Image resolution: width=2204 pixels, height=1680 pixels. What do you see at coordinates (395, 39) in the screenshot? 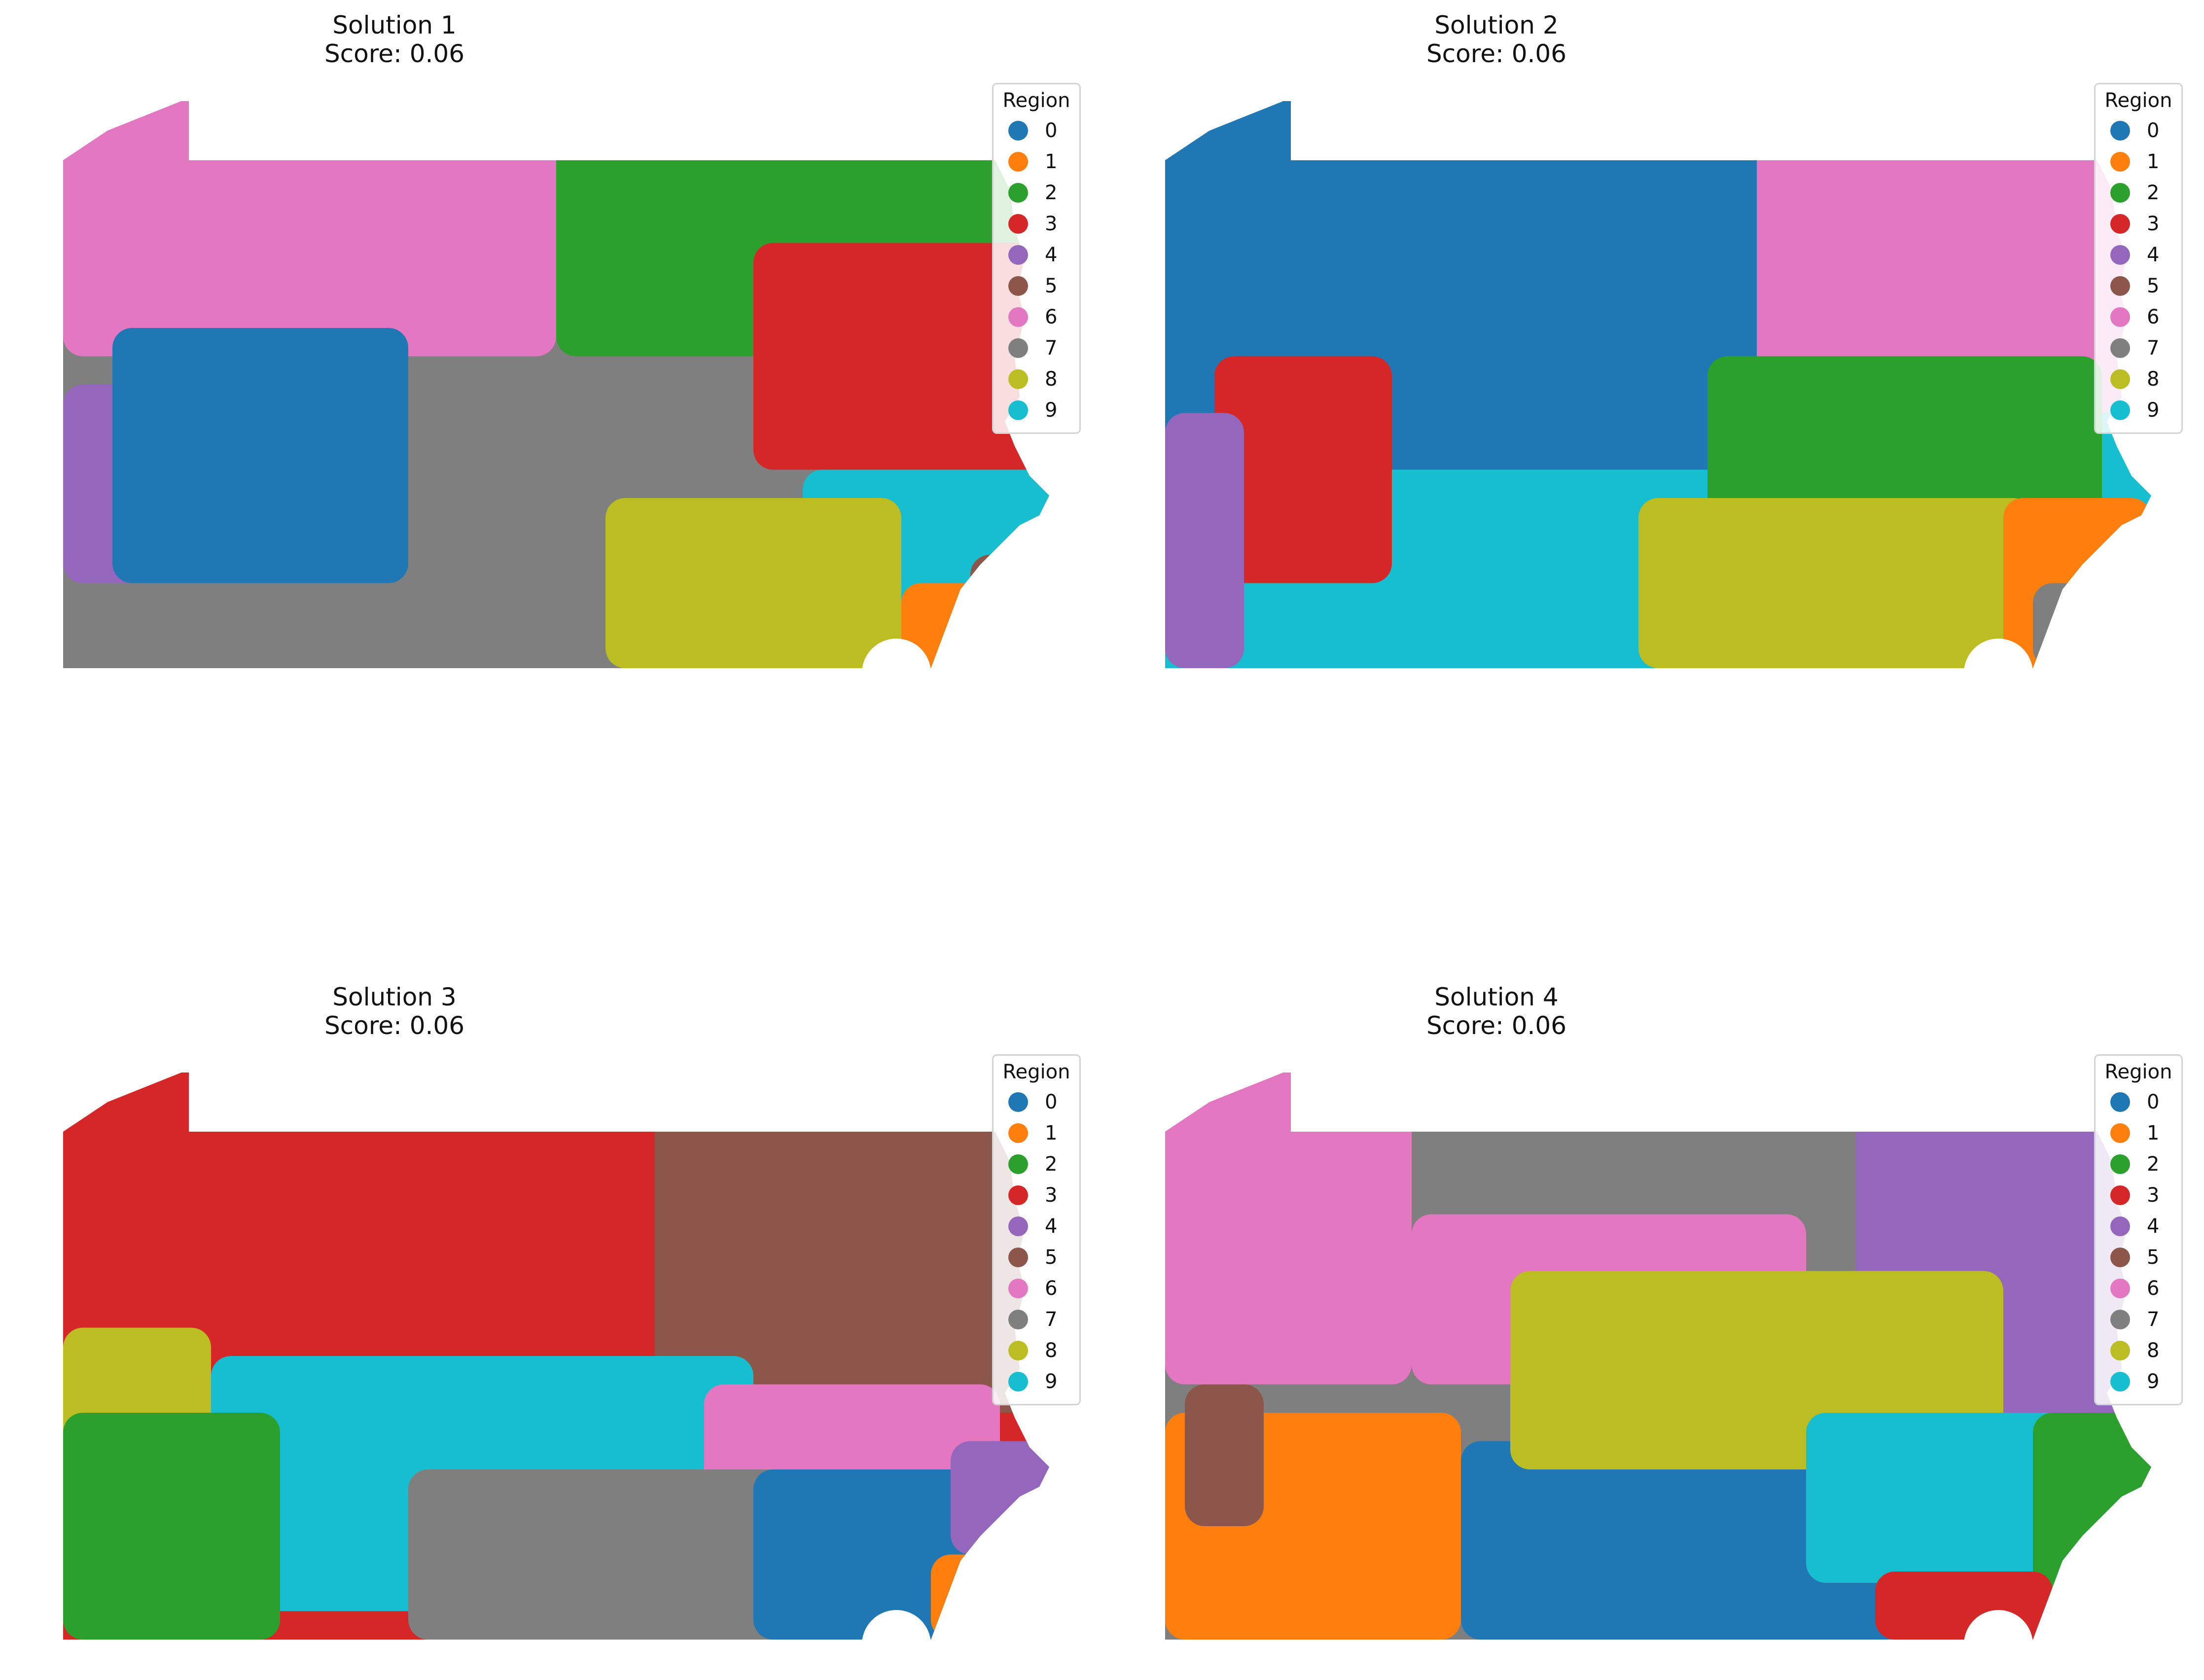
I see `panel-title: Solution 1 Score: 0.06` at bounding box center [395, 39].